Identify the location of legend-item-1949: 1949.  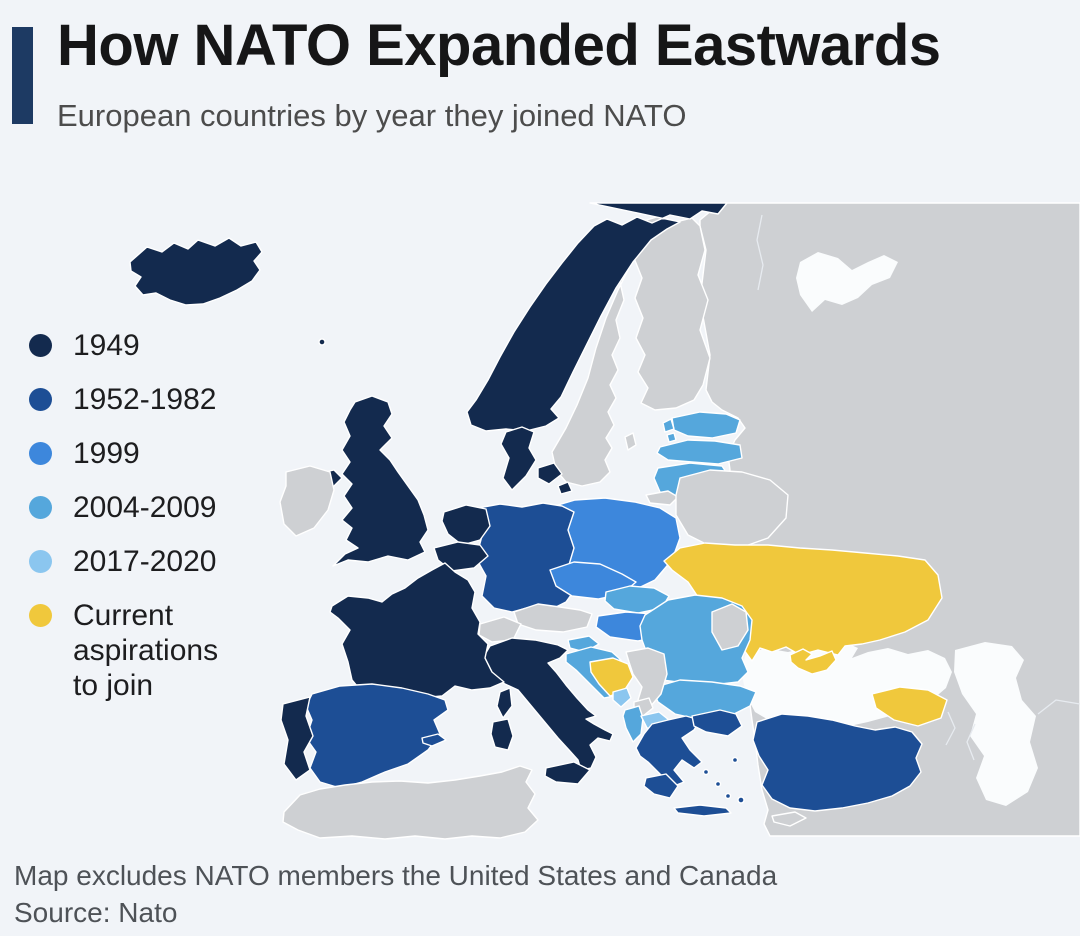
(134, 345).